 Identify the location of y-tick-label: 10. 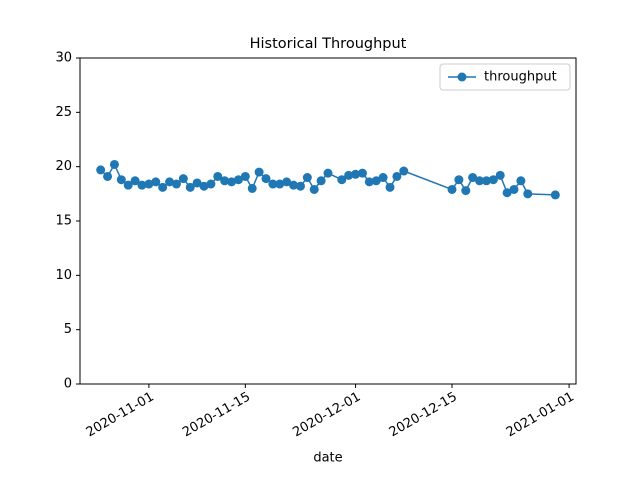
(63, 275).